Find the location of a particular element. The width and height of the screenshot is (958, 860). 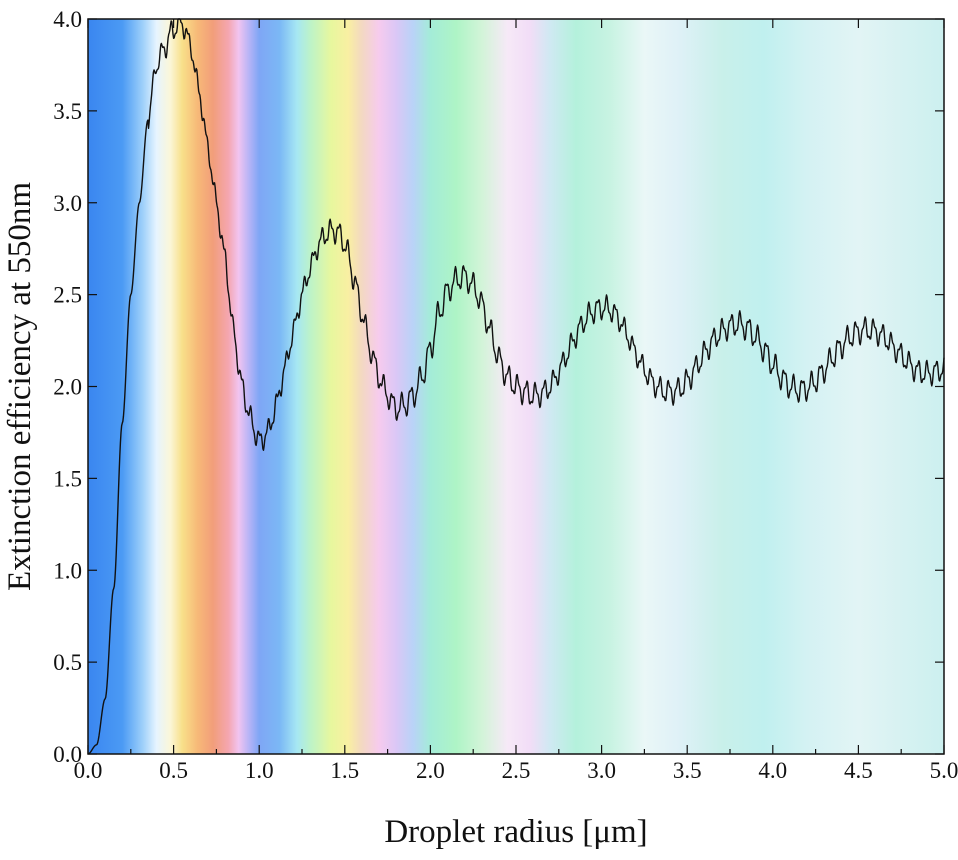

y-tick-label-4: 2.0 is located at coordinates (67, 387).